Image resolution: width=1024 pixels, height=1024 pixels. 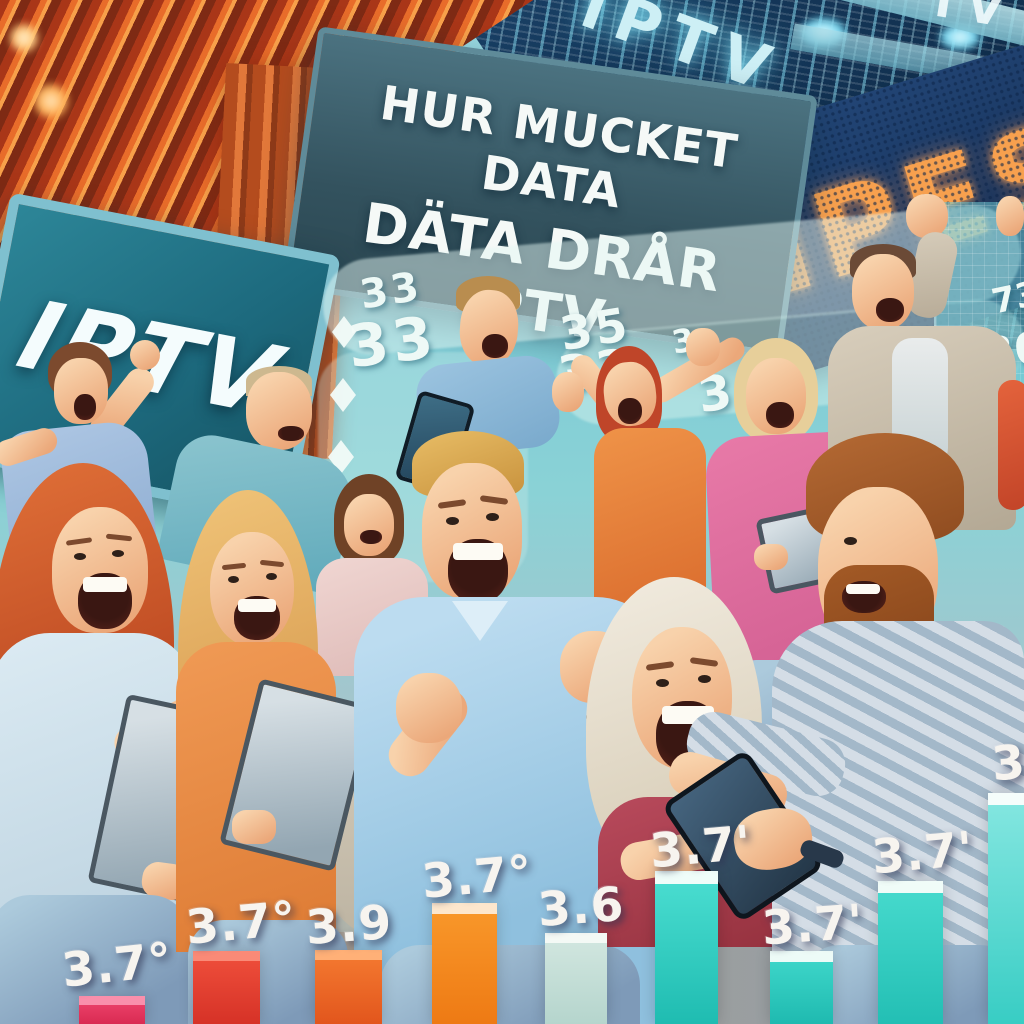 What do you see at coordinates (100, 457) in the screenshot?
I see `person-cheering-woman-topleft` at bounding box center [100, 457].